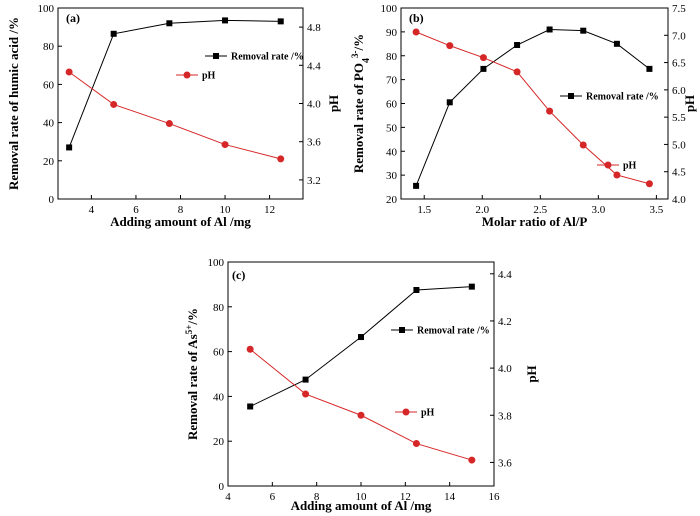 The height and width of the screenshot is (516, 700). Describe the element at coordinates (13, 103) in the screenshot. I see `y-axis-label: Removal rate of humic acid /%` at that location.